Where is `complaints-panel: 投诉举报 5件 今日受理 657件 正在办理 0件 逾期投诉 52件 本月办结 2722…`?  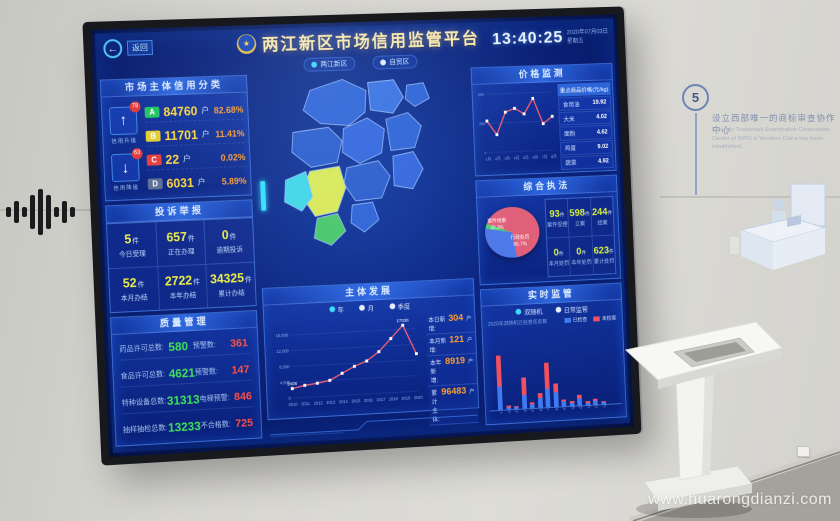 complaints-panel: 投诉举报 5件 今日受理 657件 正在办理 0件 逾期投诉 52件 本月办结 2722… is located at coordinates (181, 256).